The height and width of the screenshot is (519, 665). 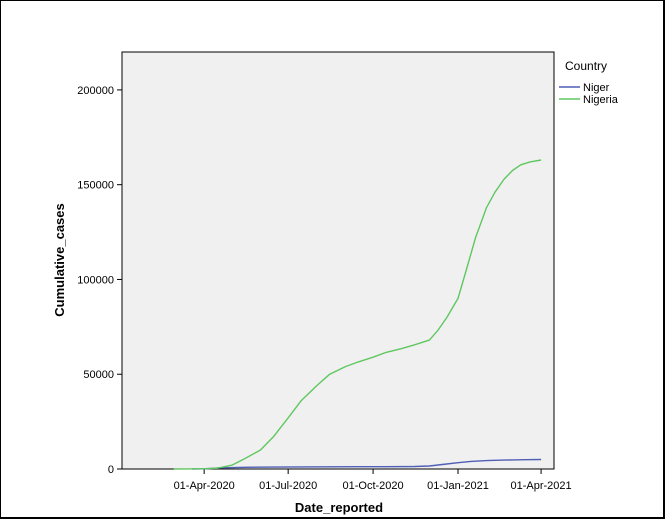 What do you see at coordinates (458, 486) in the screenshot?
I see `x-tick-label: 01-Jan-2021` at bounding box center [458, 486].